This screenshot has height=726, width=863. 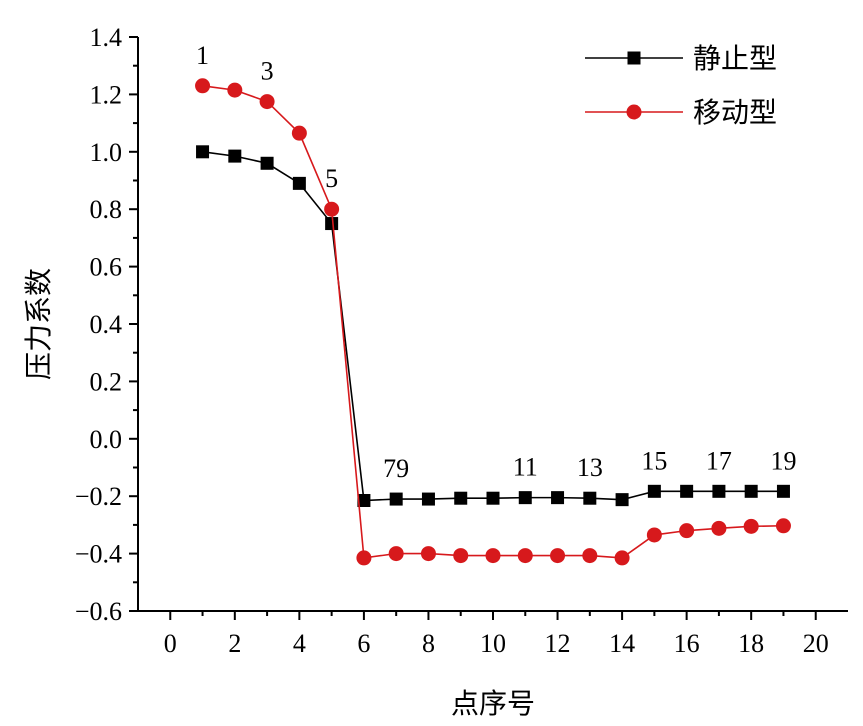 What do you see at coordinates (783, 460) in the screenshot?
I see `point-label: 19` at bounding box center [783, 460].